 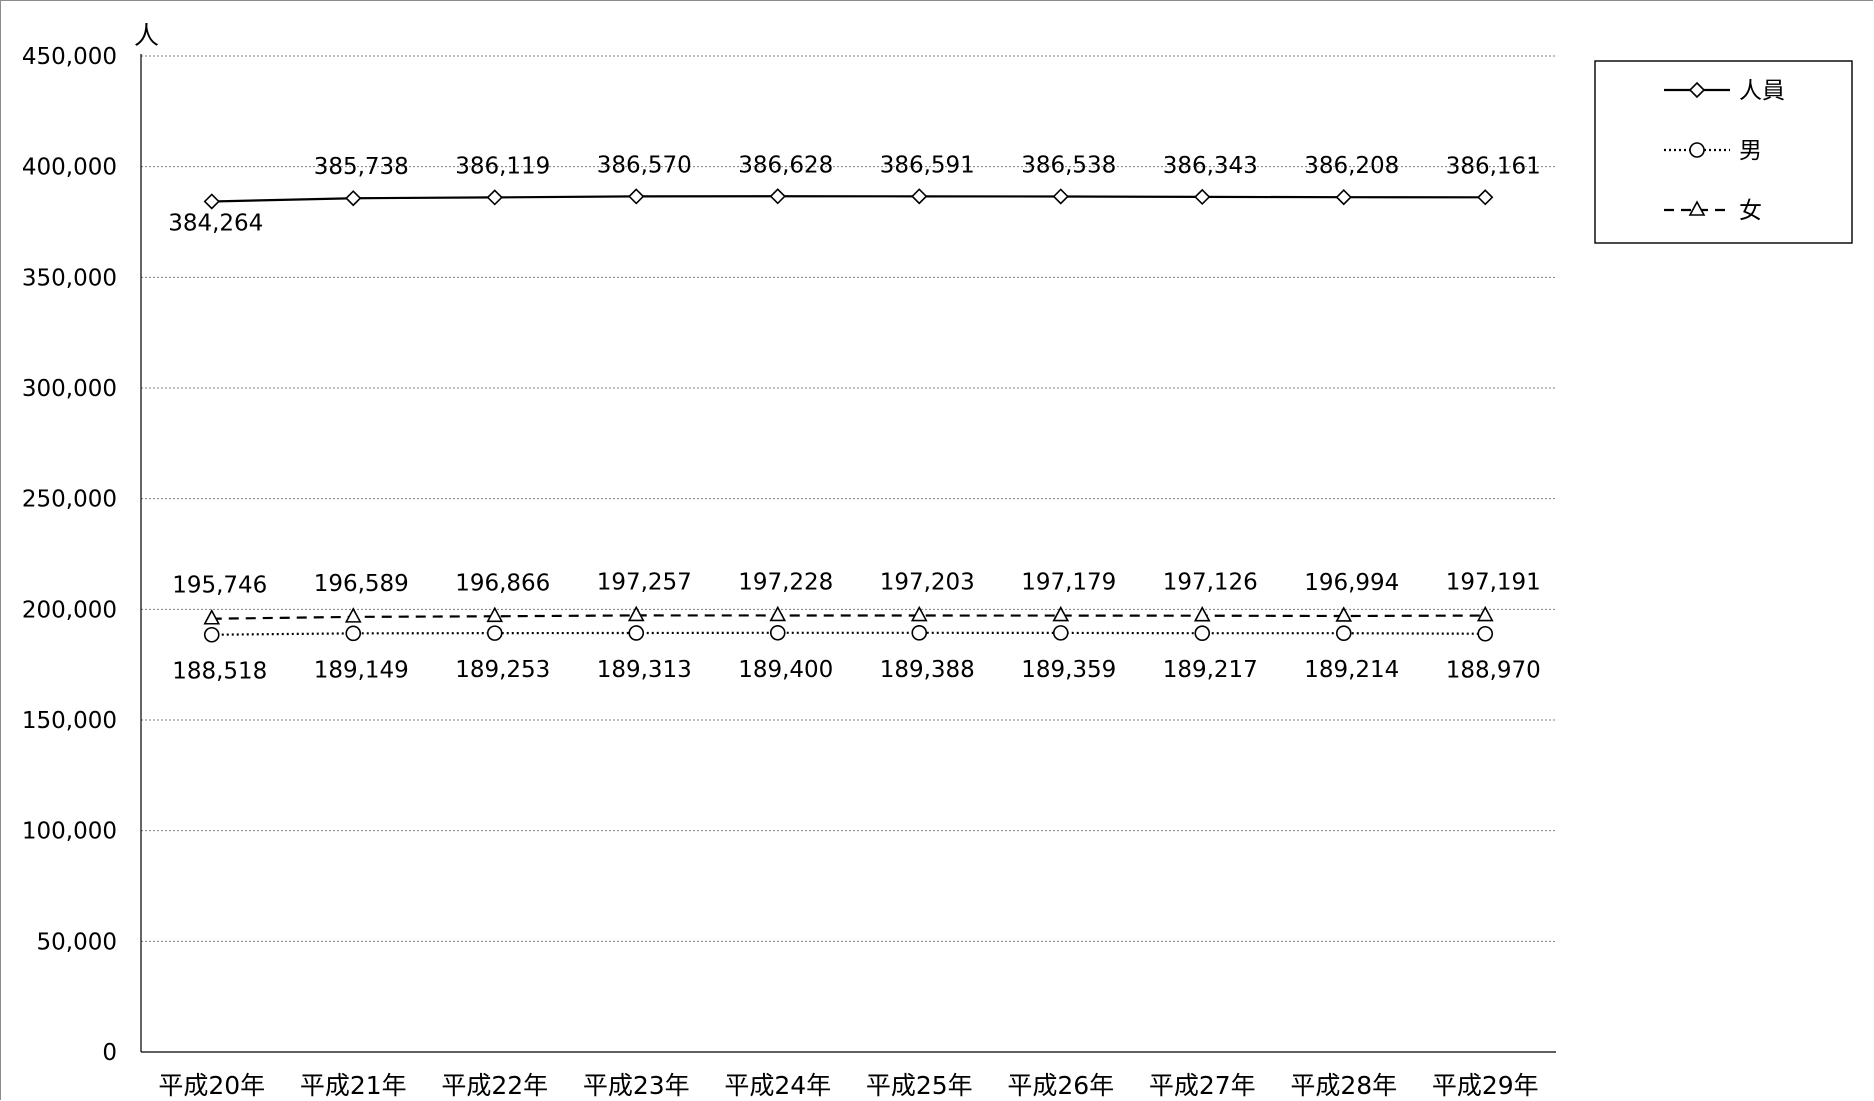 What do you see at coordinates (644, 582) in the screenshot?
I see `data-label: 197,257` at bounding box center [644, 582].